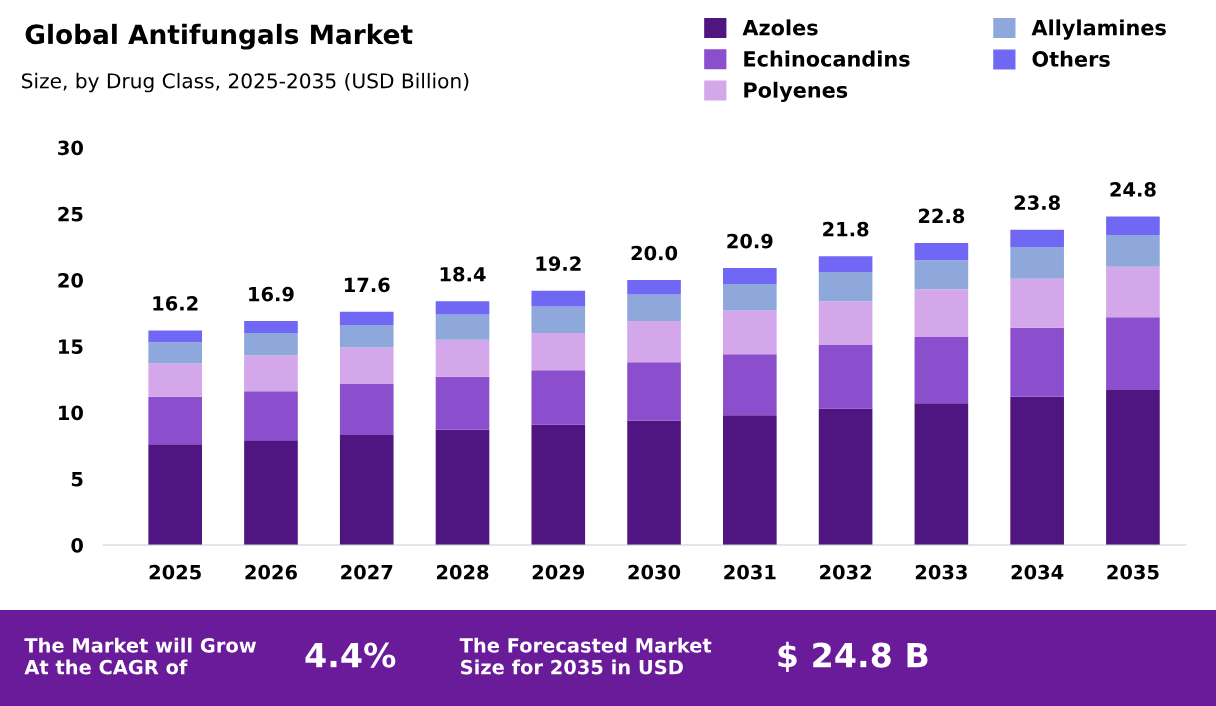  Describe the element at coordinates (796, 92) in the screenshot. I see `legend-label: Polyenes` at that location.